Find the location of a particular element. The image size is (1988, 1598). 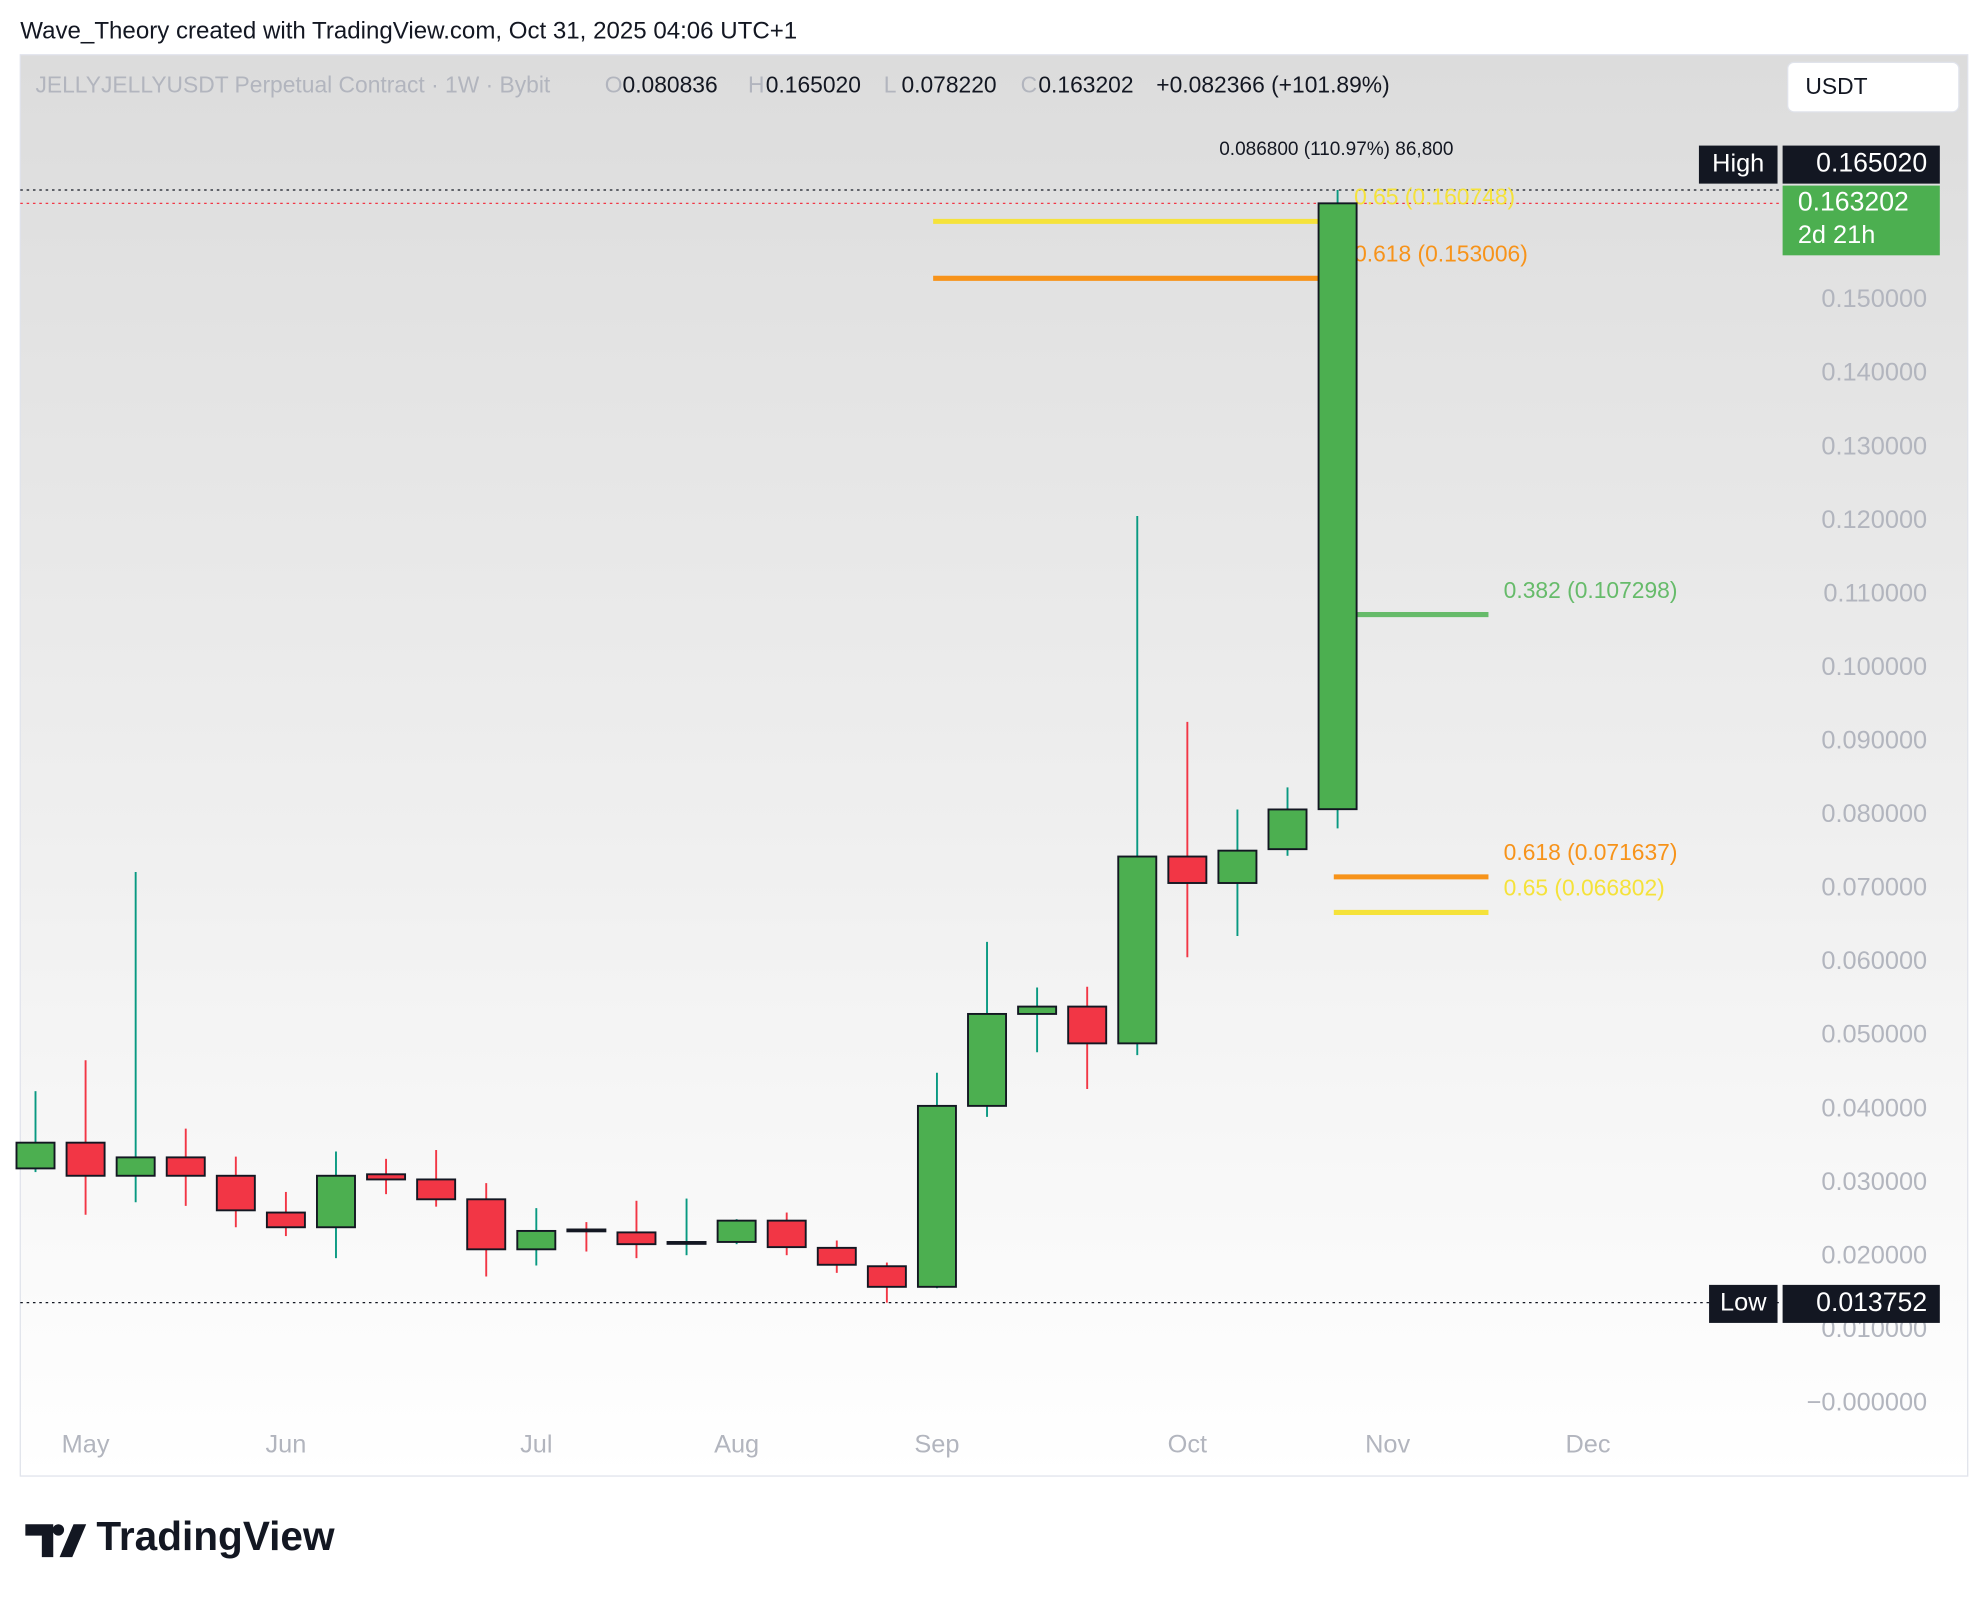

logo-mark is located at coordinates (56, 1541).